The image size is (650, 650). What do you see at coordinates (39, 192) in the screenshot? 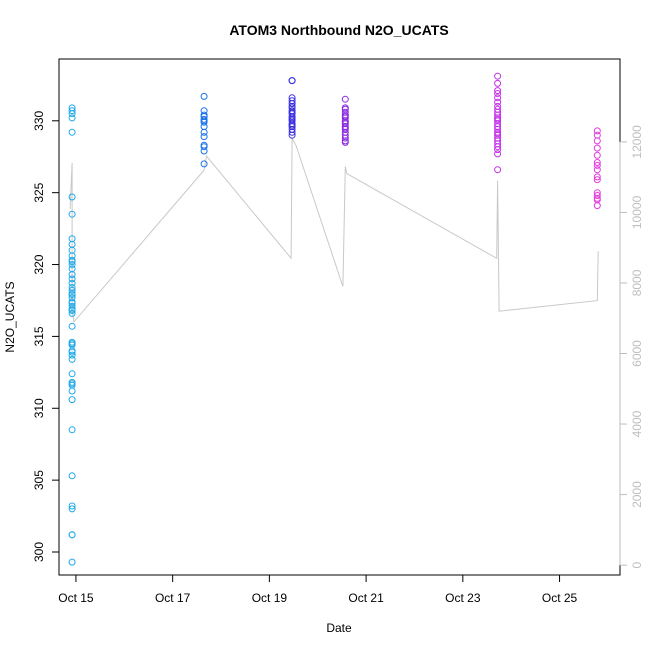
I see `y-tick-label: 325` at bounding box center [39, 192].